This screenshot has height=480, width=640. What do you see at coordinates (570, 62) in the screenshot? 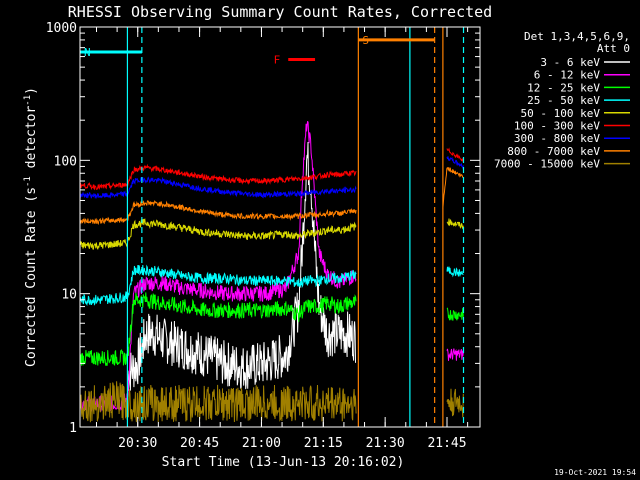
I see `legend-label: 3 - 6 keV` at bounding box center [570, 62].